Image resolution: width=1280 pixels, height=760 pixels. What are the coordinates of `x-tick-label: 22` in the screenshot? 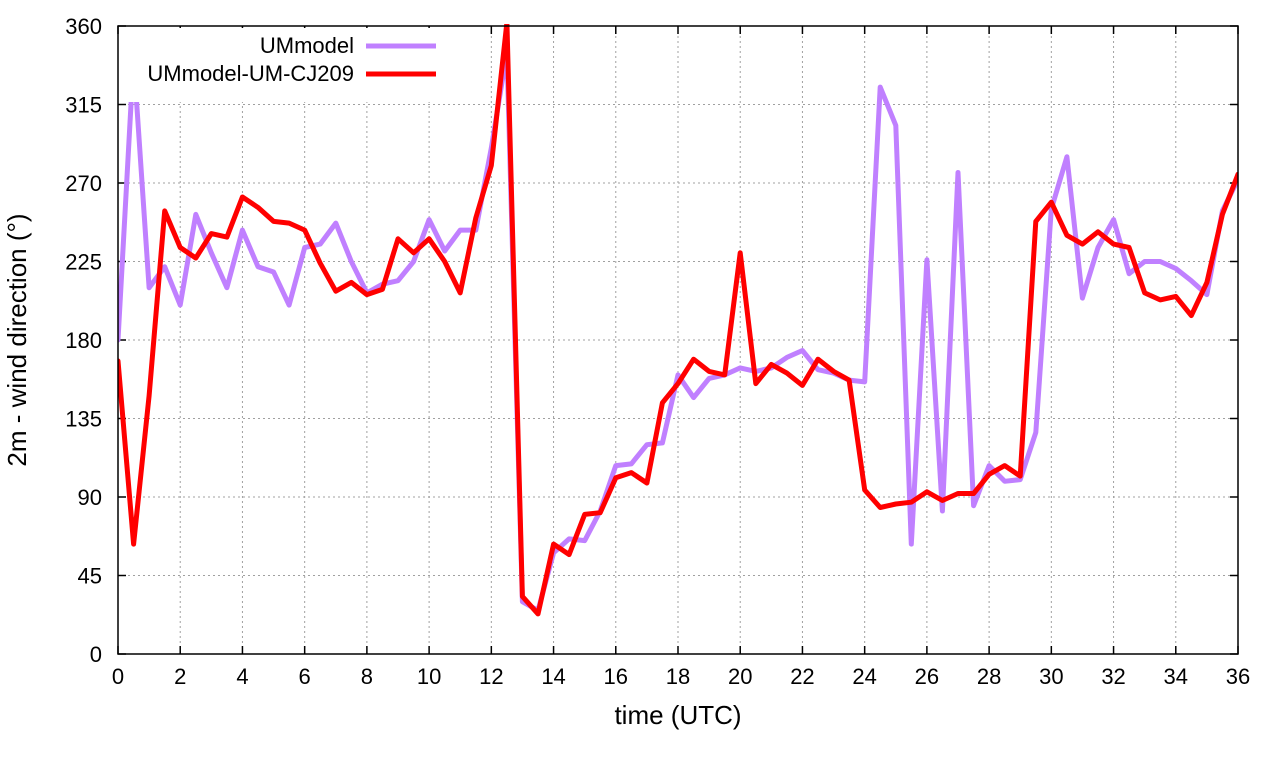 It's located at (802, 676).